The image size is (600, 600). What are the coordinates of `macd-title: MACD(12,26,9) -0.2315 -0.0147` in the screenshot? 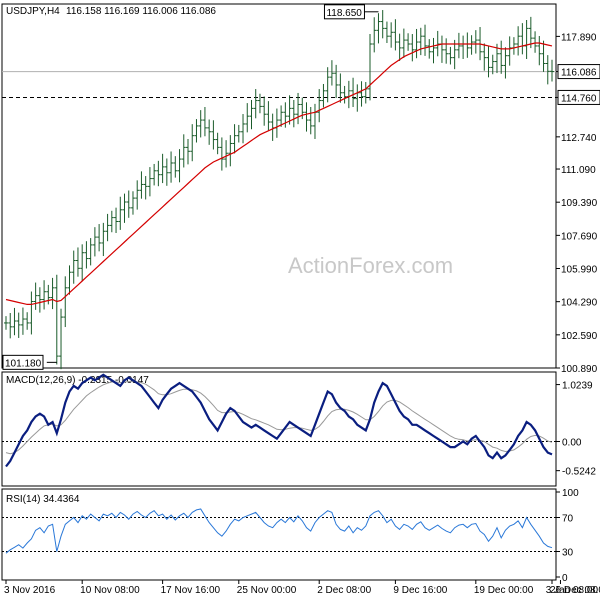 It's located at (77, 380).